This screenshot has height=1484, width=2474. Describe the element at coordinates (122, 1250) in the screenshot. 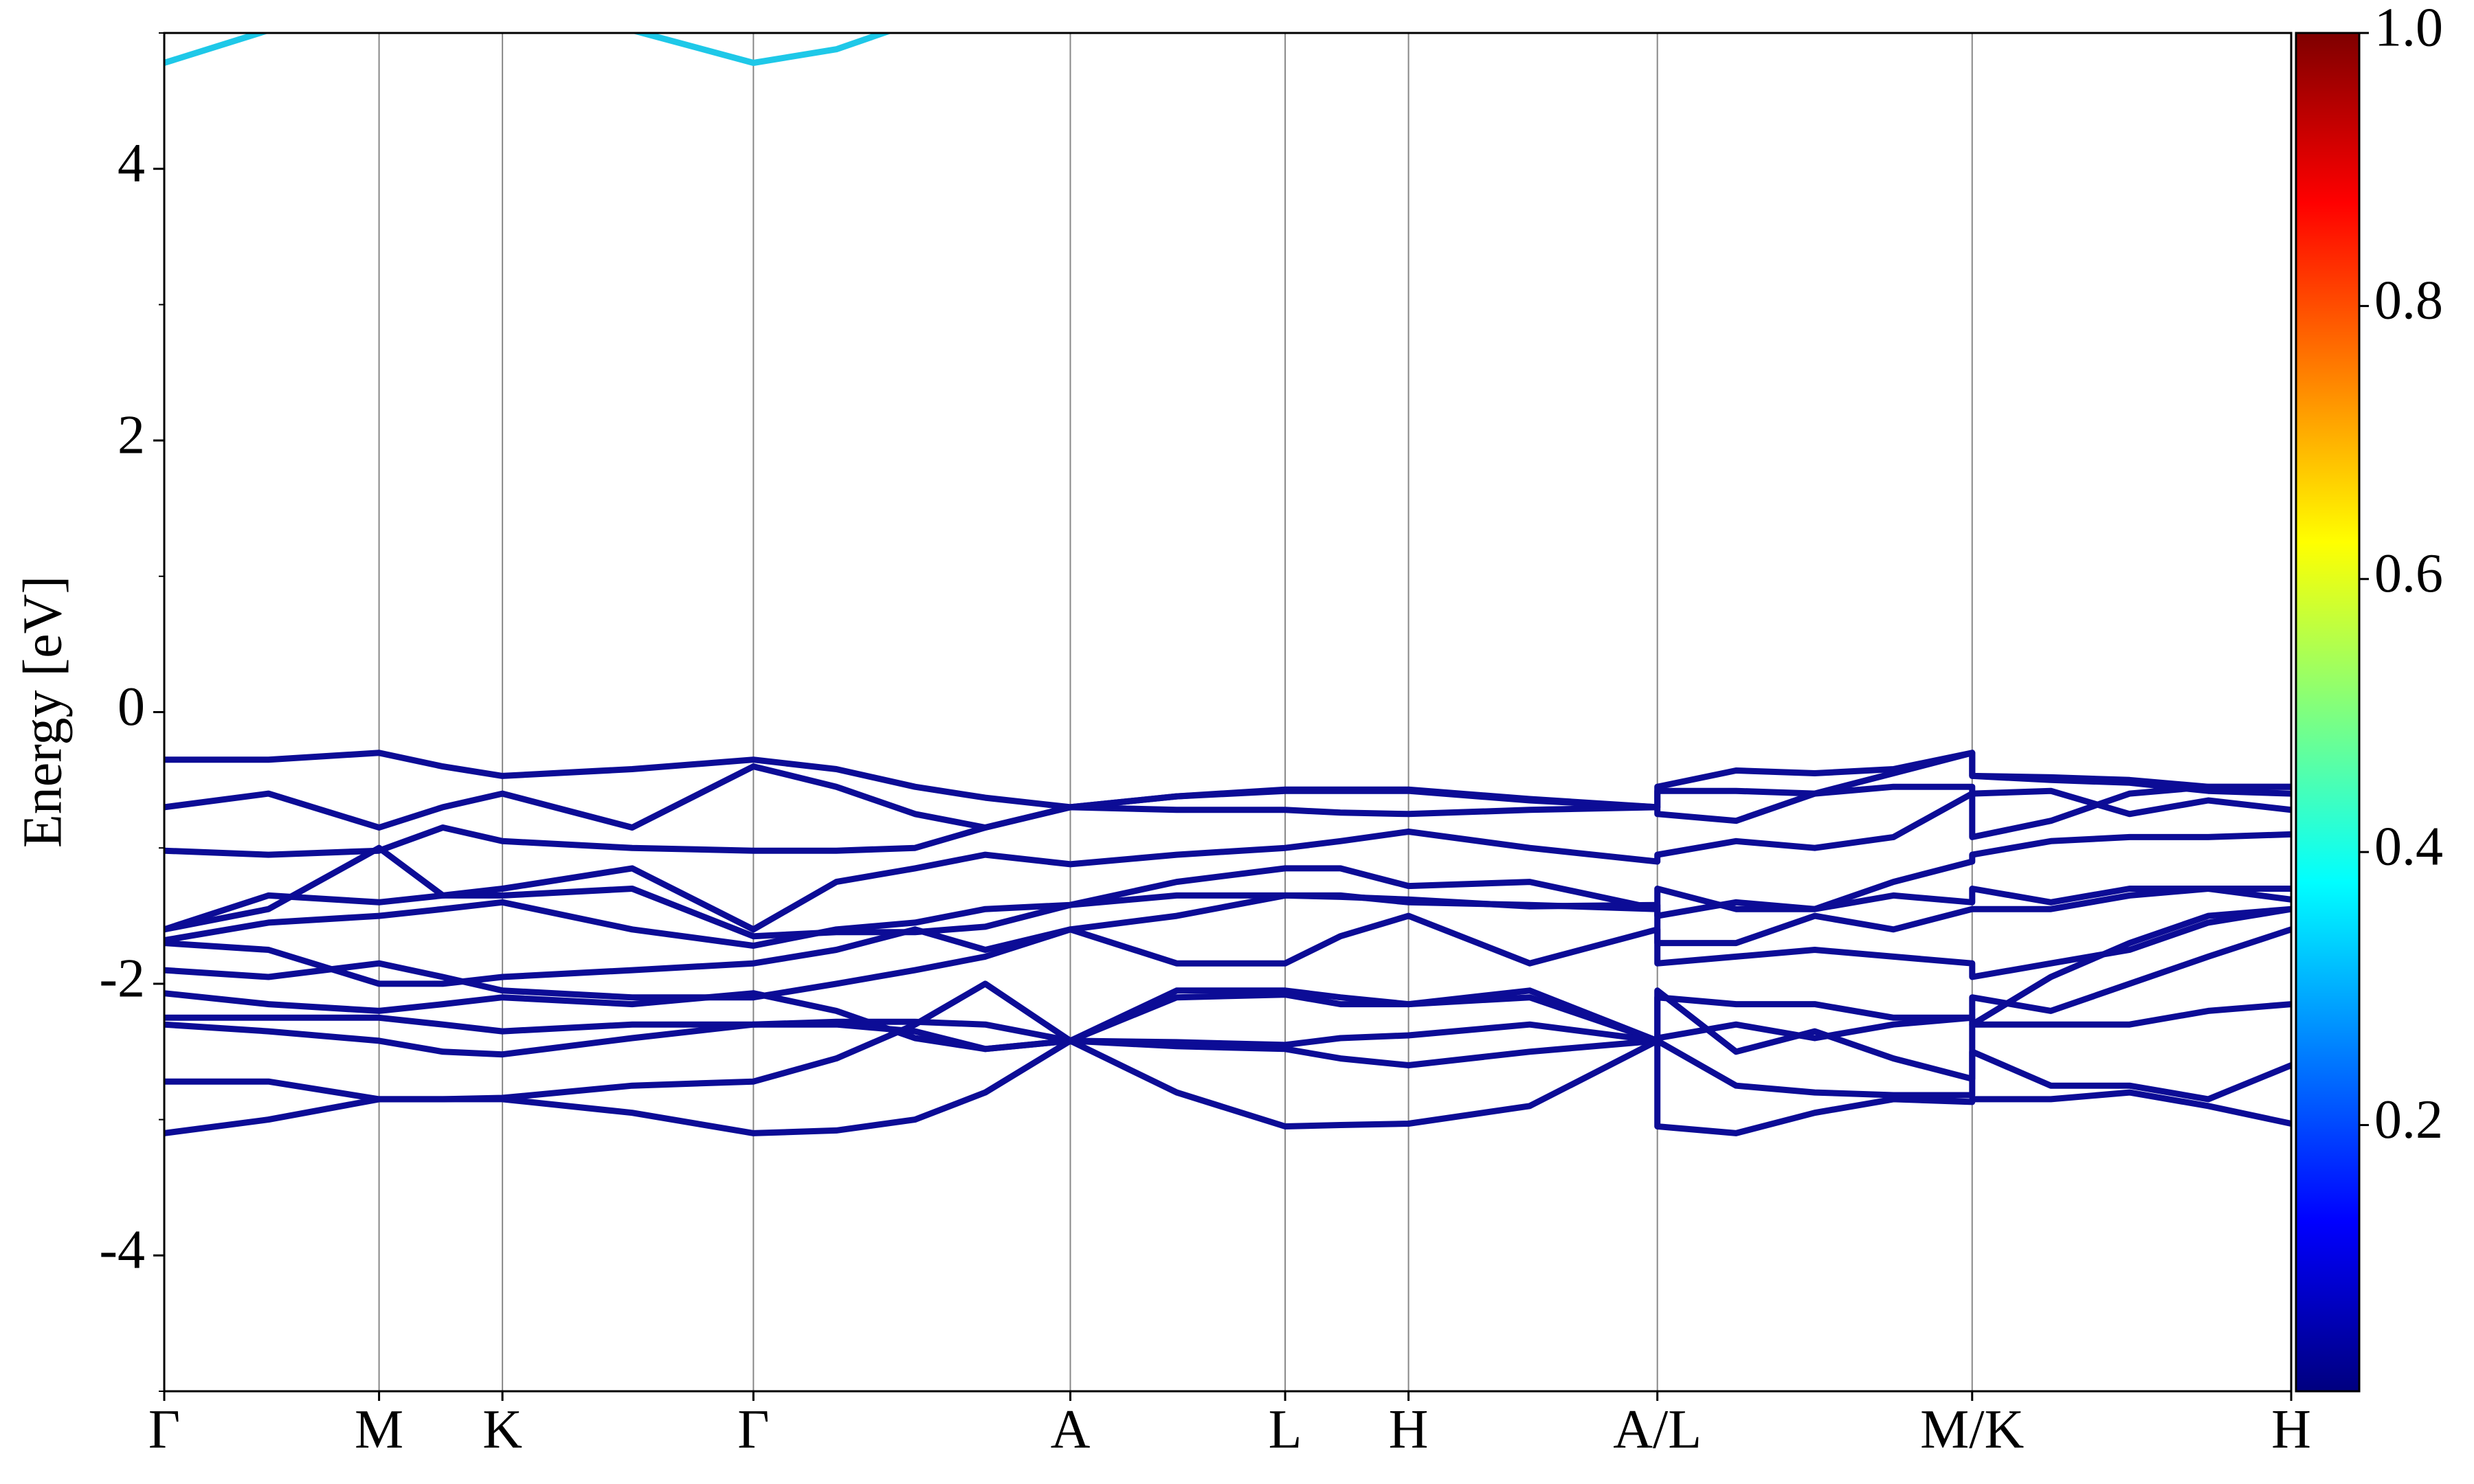

I see `y-tick-label: -4` at that location.